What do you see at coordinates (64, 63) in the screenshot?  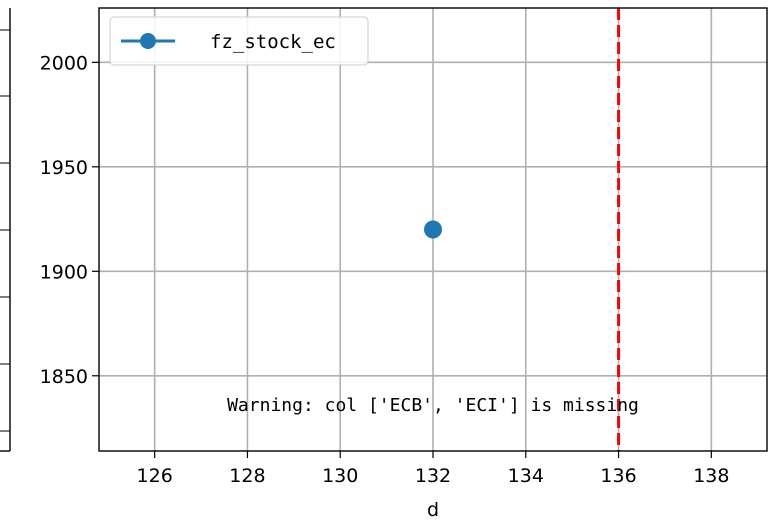 I see `y-tick-label: 2000` at bounding box center [64, 63].